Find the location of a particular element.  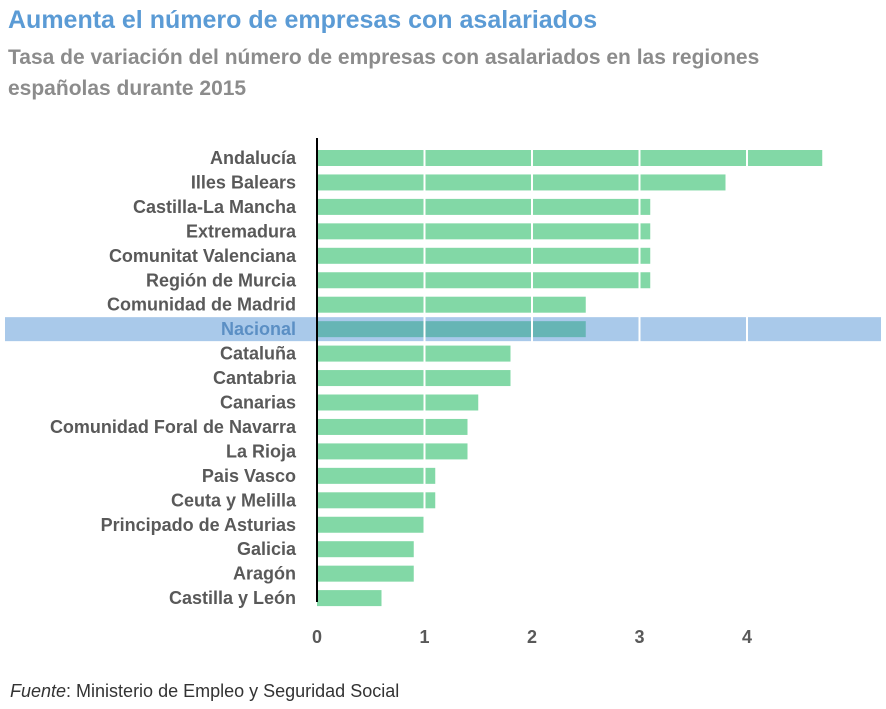

category-label-galicia: Galicia is located at coordinates (267, 549).